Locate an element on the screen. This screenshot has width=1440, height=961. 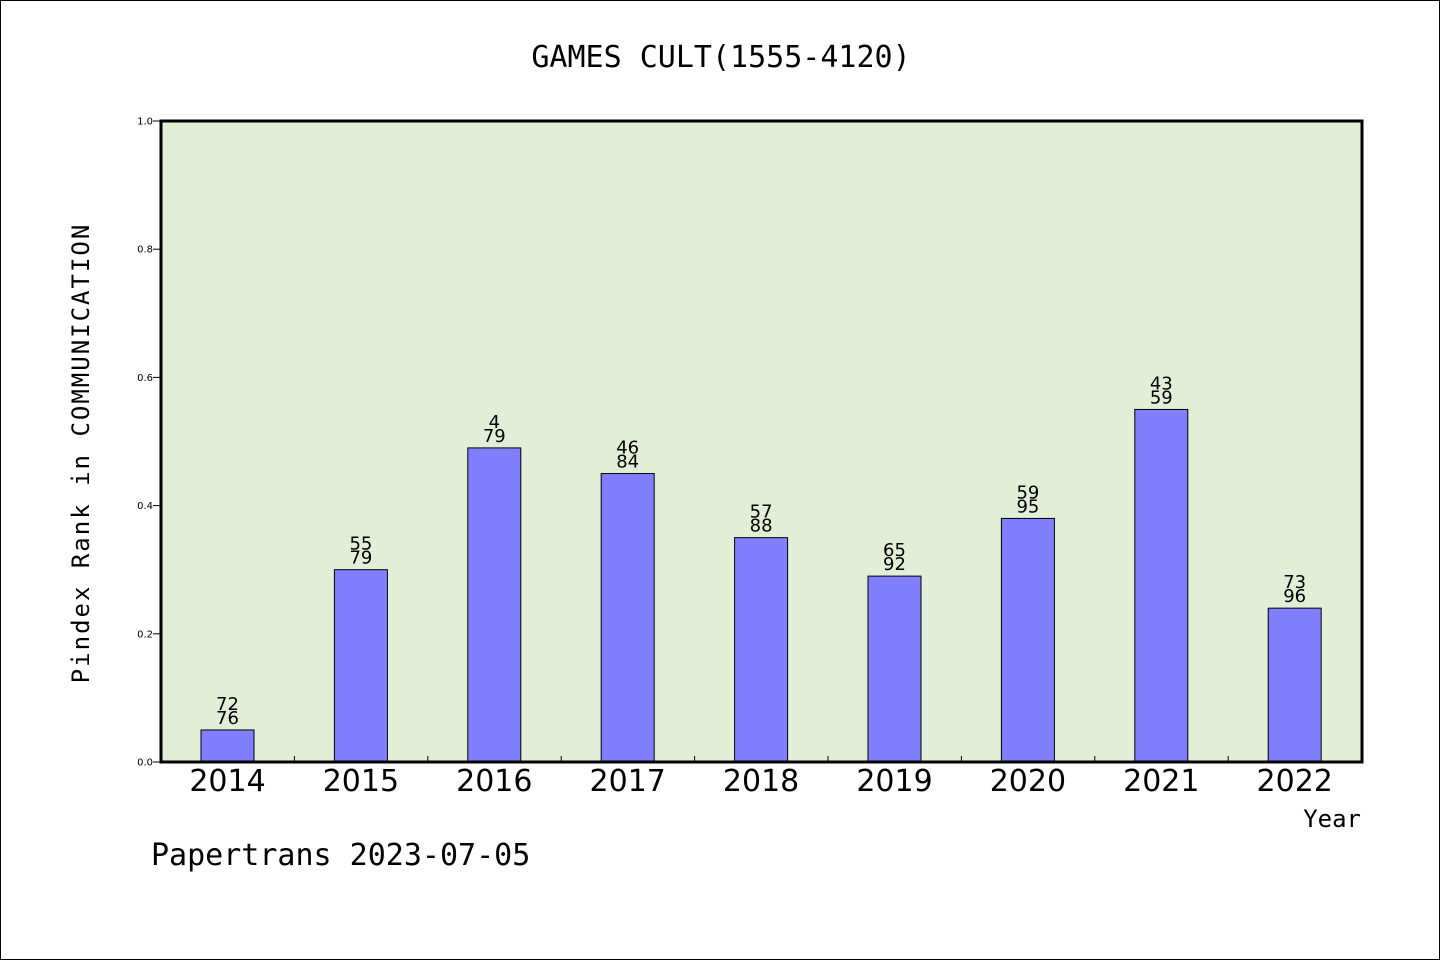
x-tick-label: 2015 is located at coordinates (361, 781).